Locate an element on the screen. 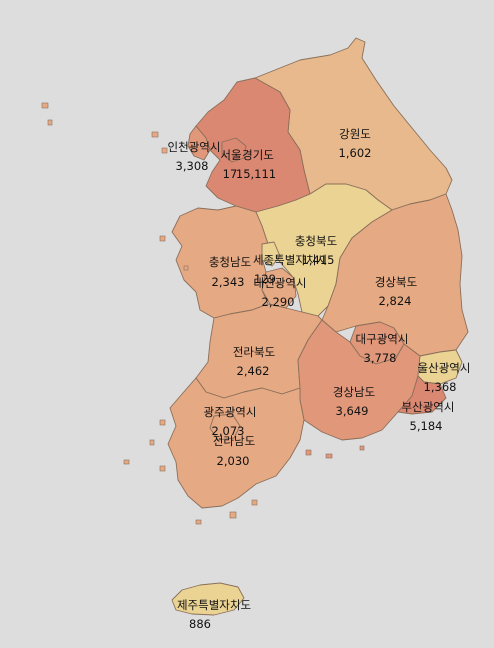 The image size is (494, 648). label-jeju-name: 제주특별자치도 is located at coordinates (214, 605).